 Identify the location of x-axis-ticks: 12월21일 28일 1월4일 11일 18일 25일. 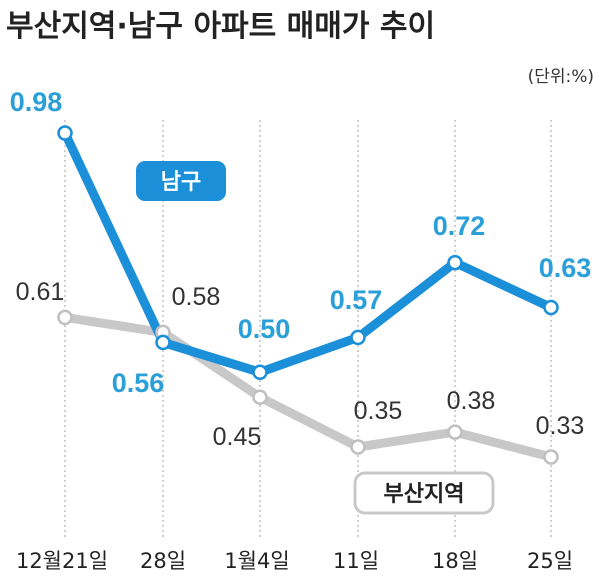
(294, 561).